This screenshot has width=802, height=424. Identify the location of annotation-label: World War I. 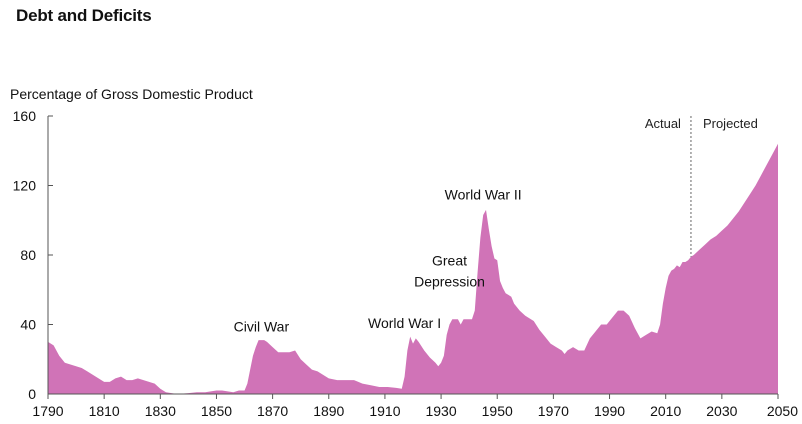
(404, 323).